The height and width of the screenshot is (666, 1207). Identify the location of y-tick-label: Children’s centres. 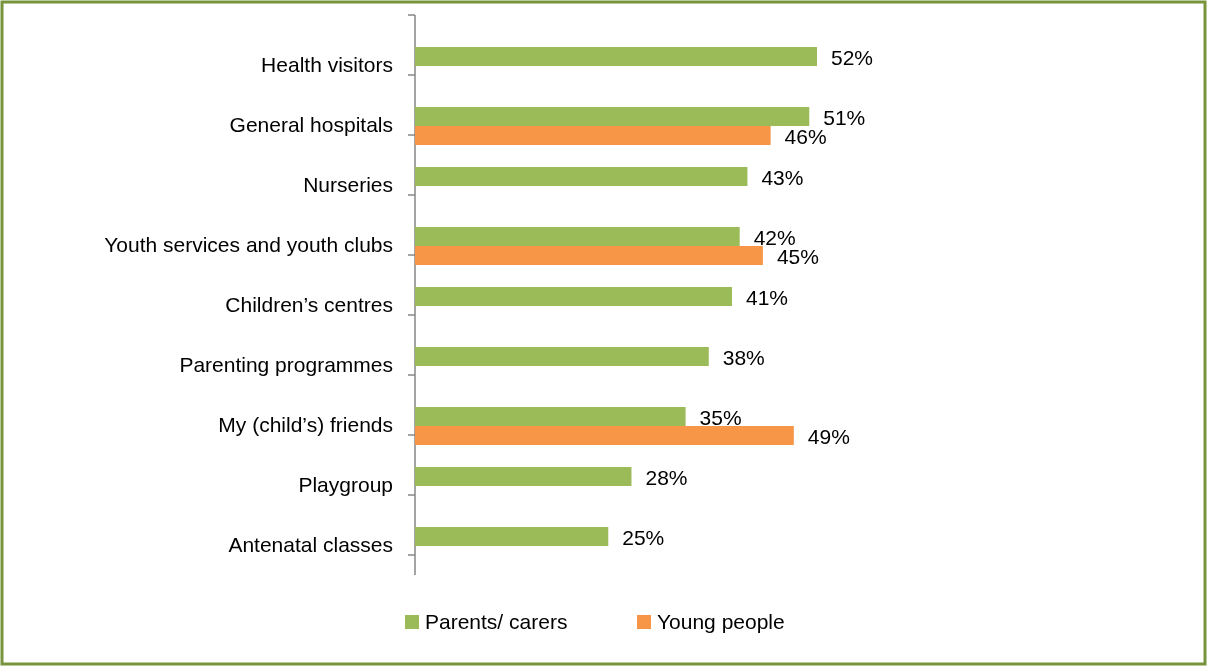
(309, 304).